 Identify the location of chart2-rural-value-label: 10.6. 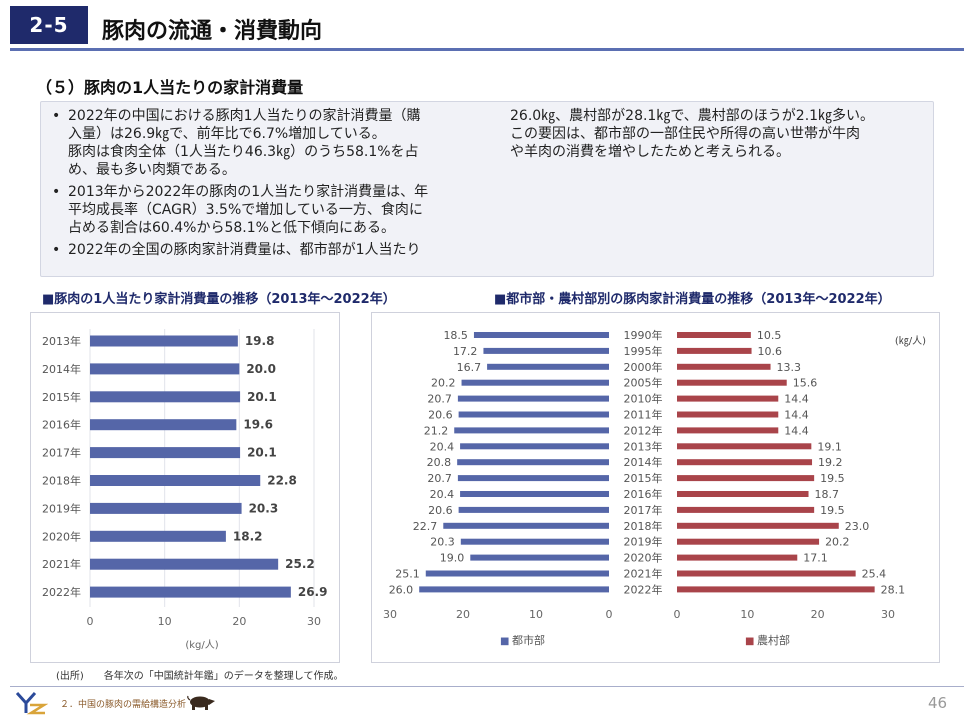
(770, 351).